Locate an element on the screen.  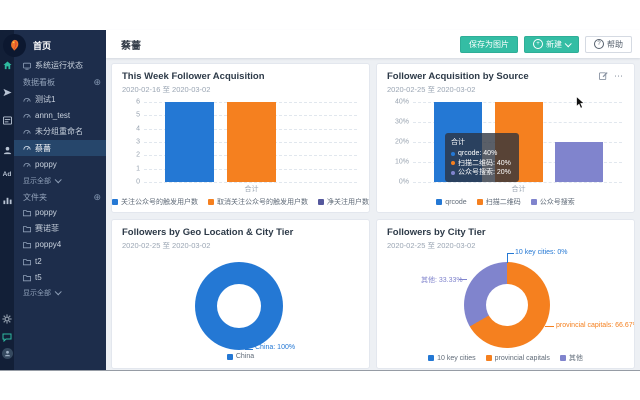
legend-label: 公众号搜索 is located at coordinates (557, 202).